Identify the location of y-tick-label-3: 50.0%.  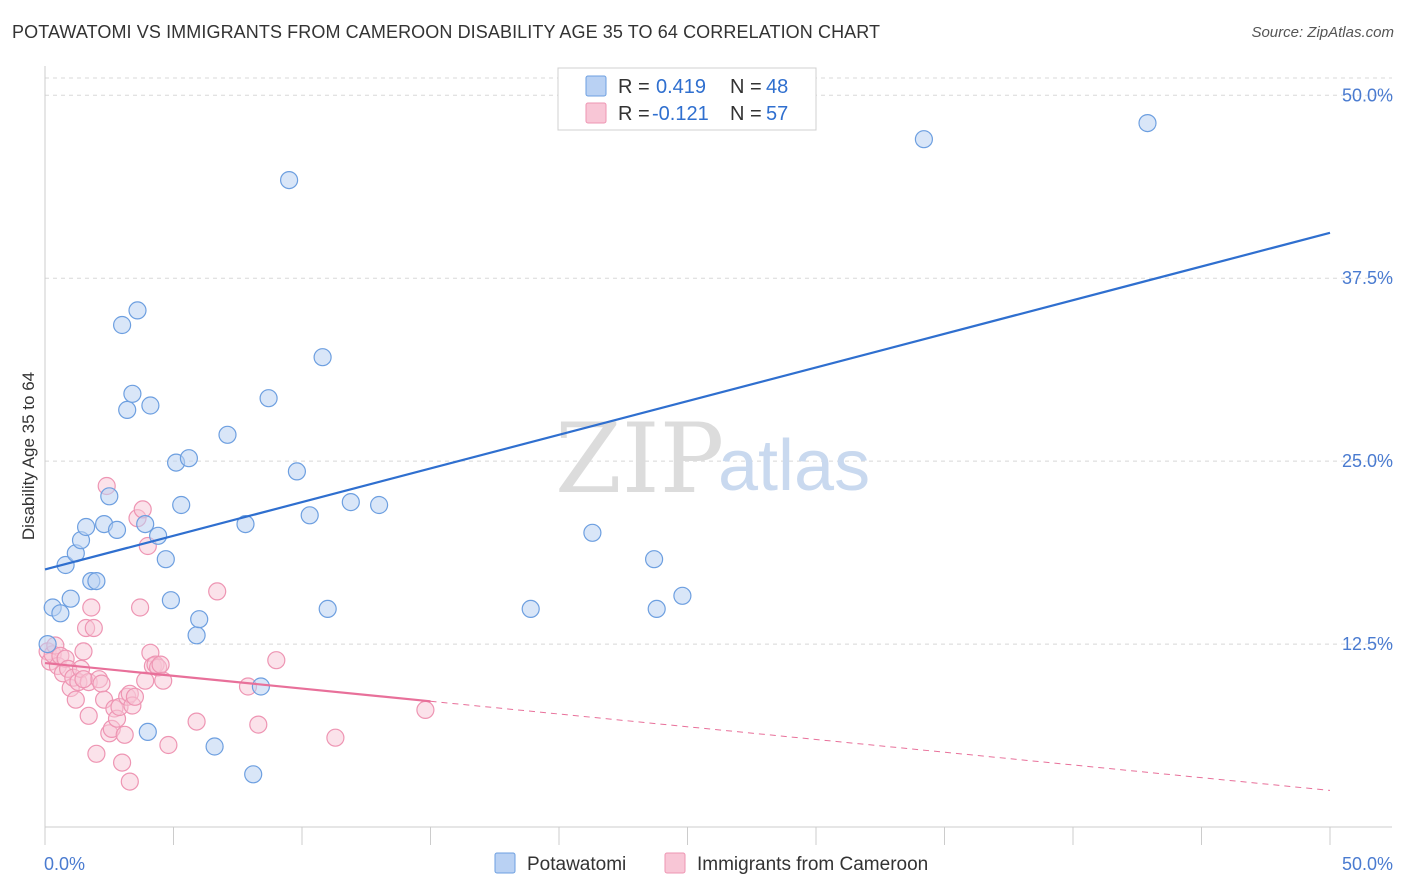
(1367, 95).